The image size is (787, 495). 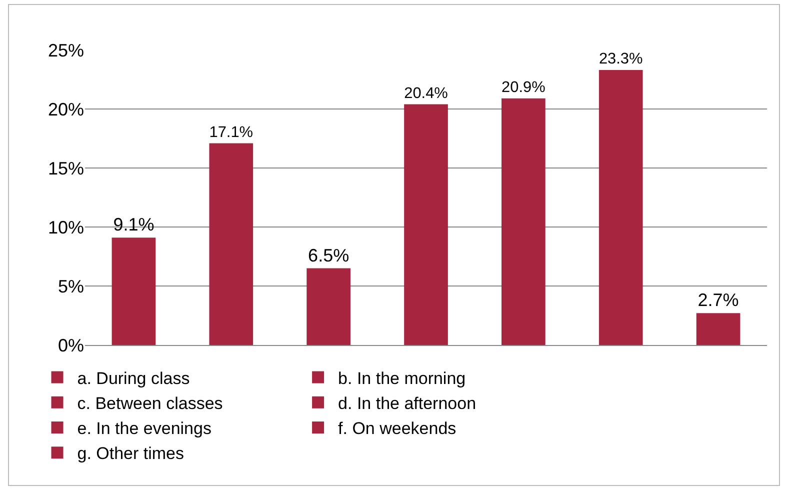 What do you see at coordinates (621, 59) in the screenshot?
I see `data-label: 23.3%` at bounding box center [621, 59].